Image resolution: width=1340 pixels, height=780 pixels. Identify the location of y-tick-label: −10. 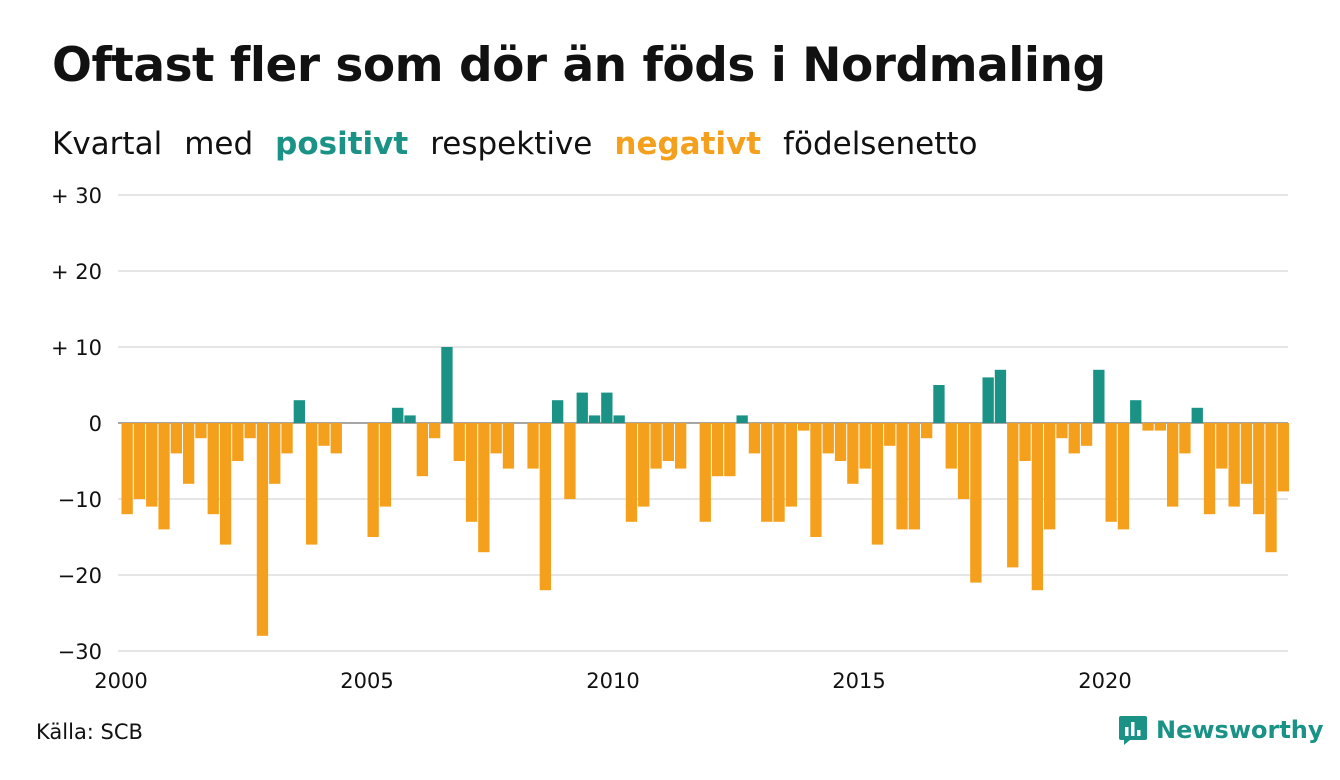
(80, 500).